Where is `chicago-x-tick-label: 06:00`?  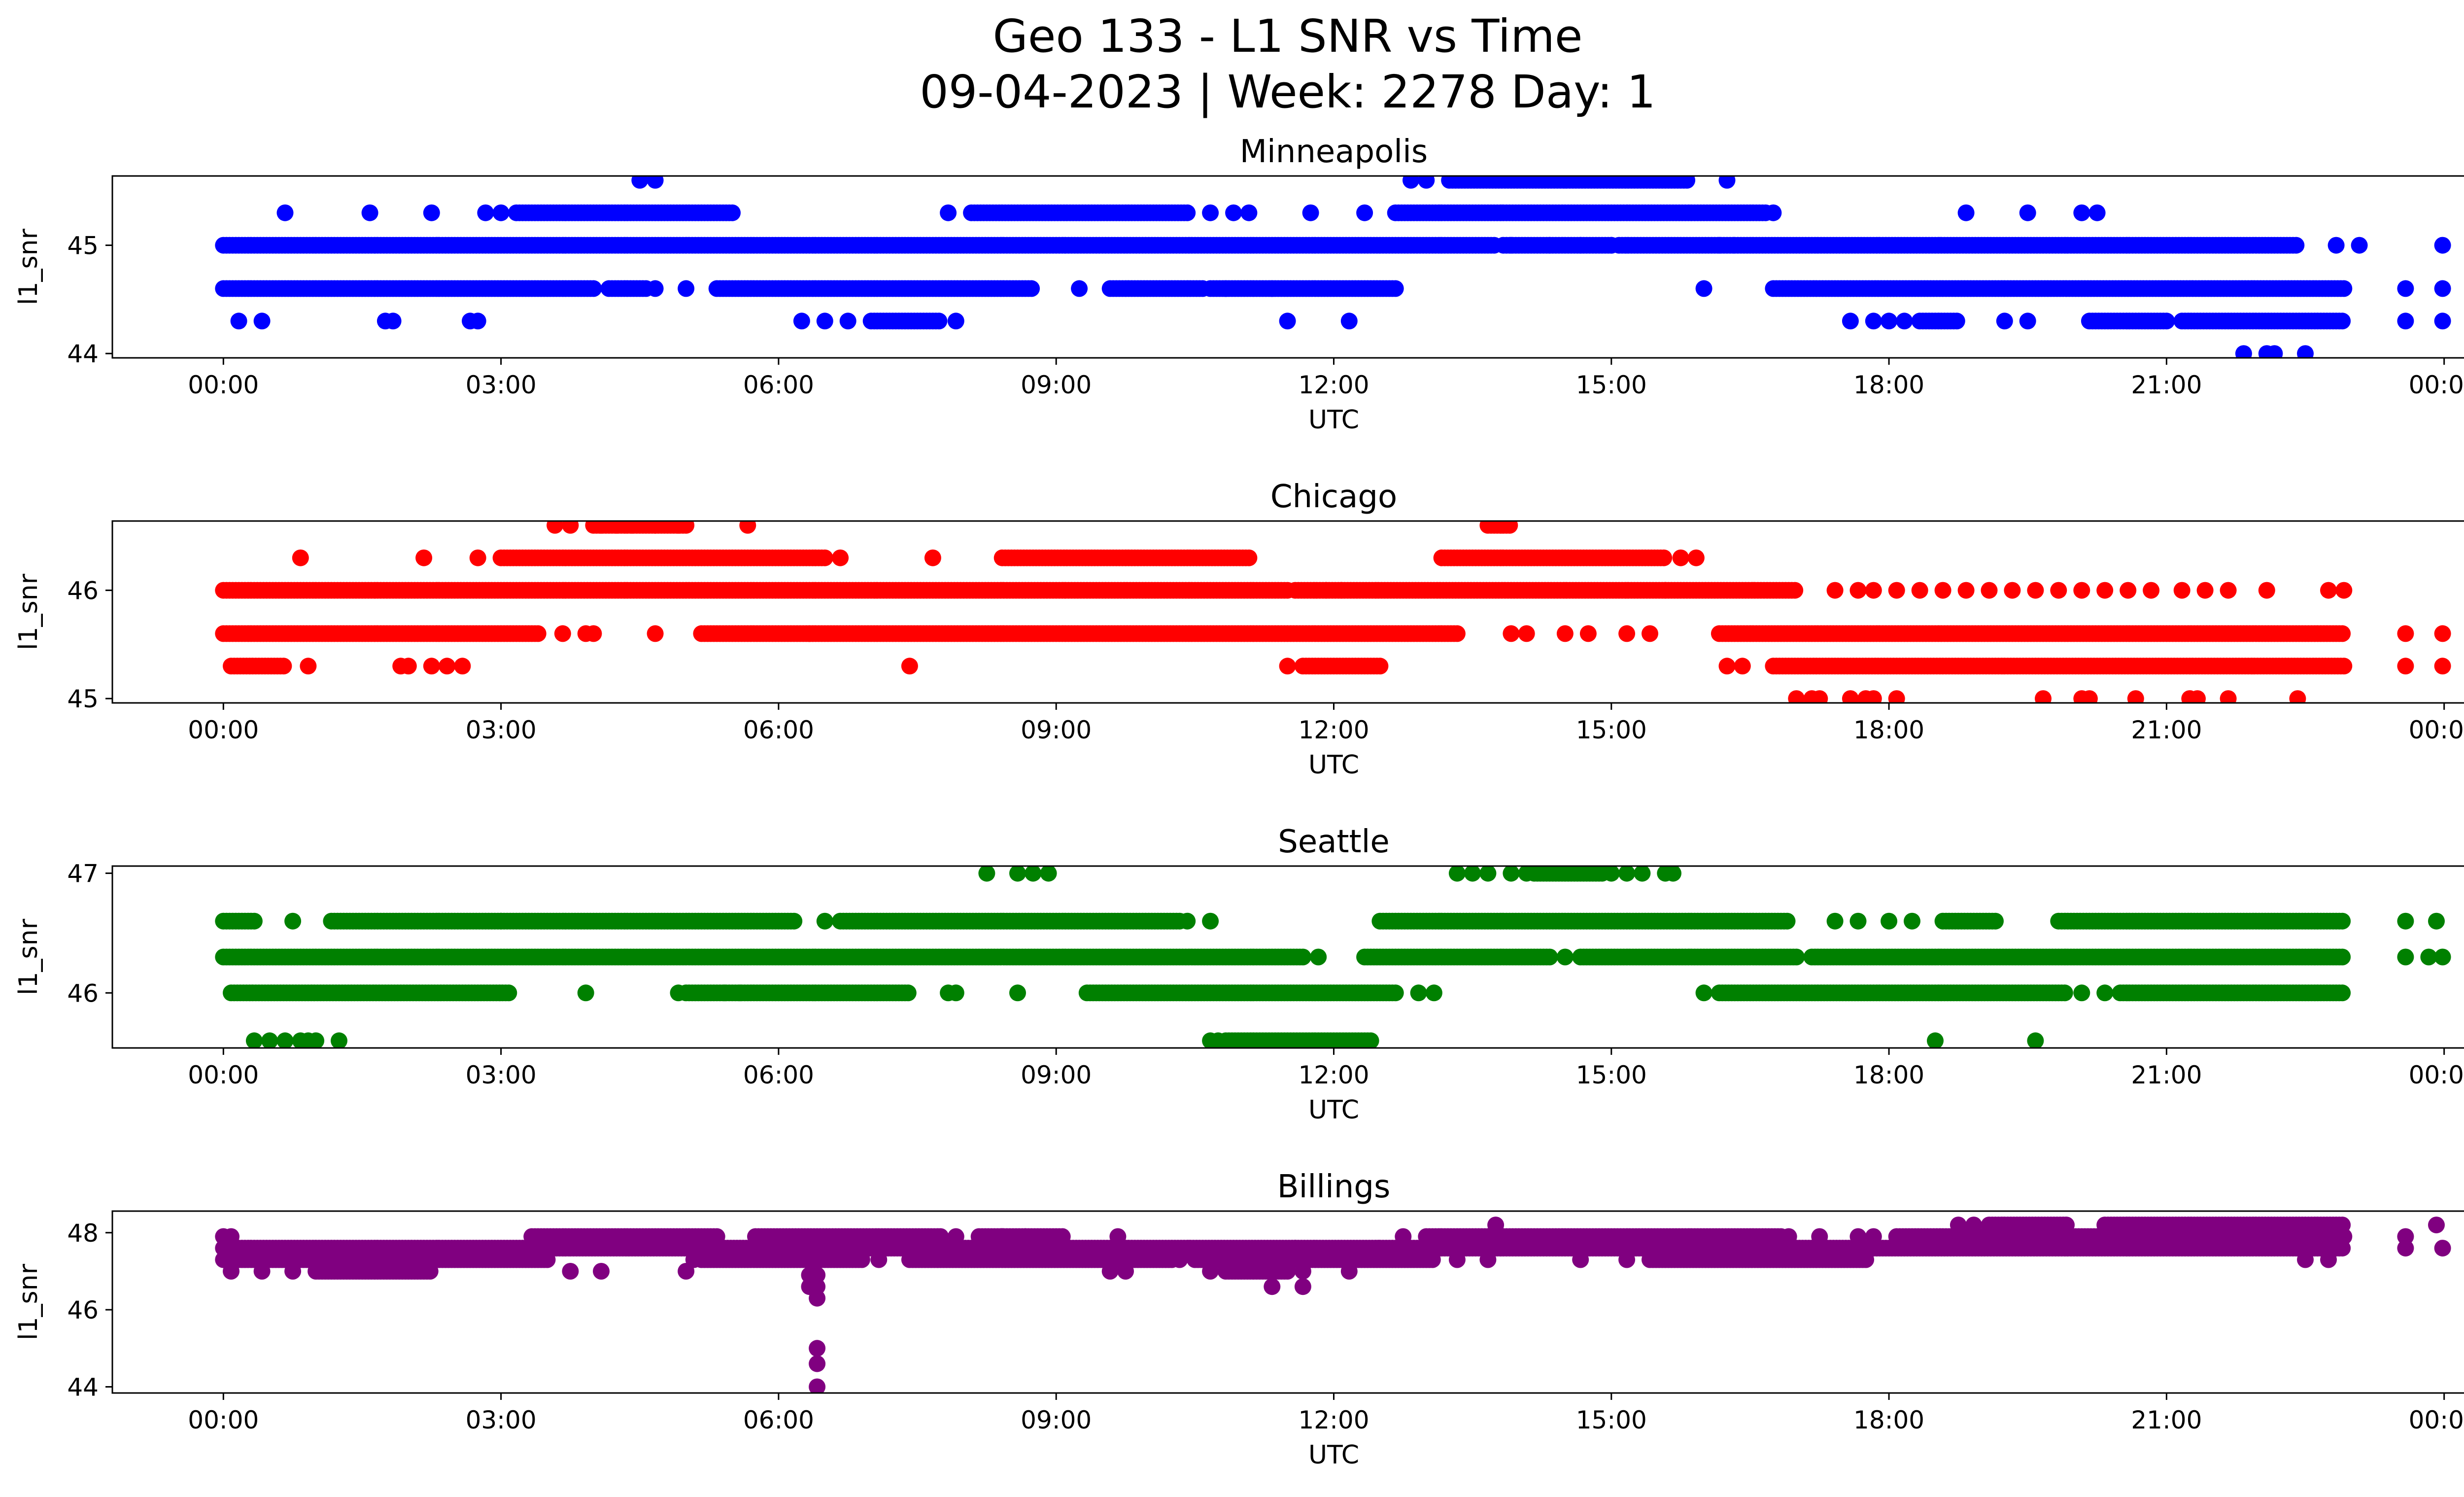
chicago-x-tick-label: 06:00 is located at coordinates (778, 730).